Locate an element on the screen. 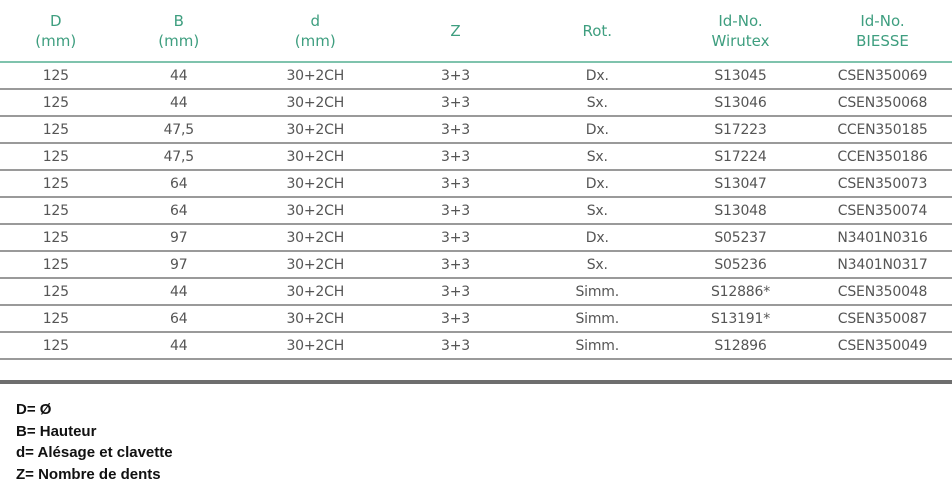 This screenshot has width=952, height=485. table-cell: S12896 is located at coordinates (740, 346).